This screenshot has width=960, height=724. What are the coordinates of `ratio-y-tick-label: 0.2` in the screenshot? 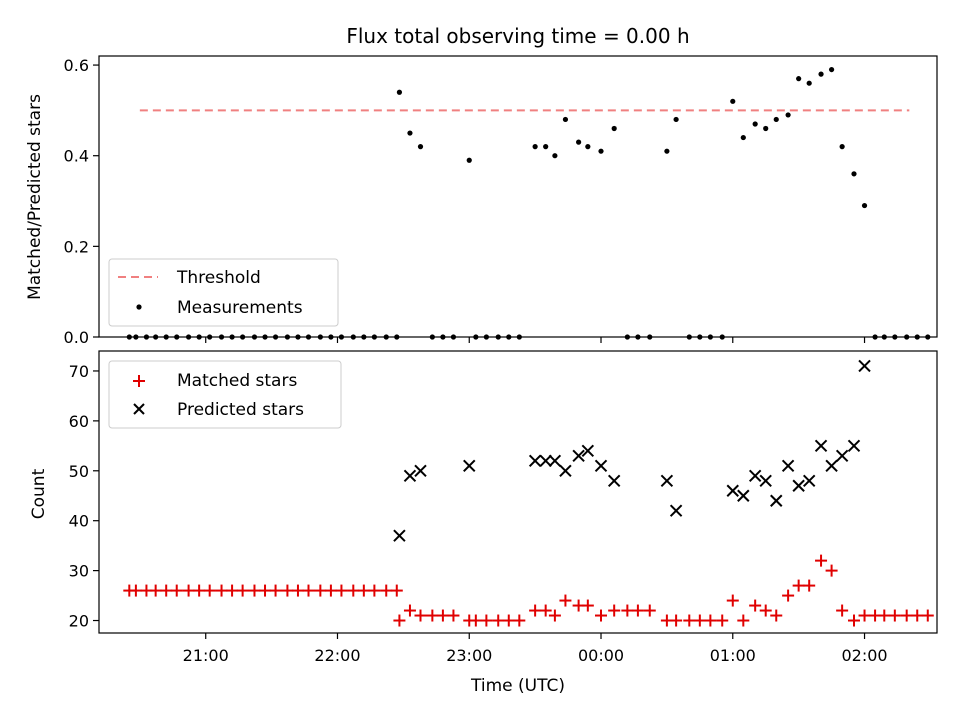 It's located at (76, 246).